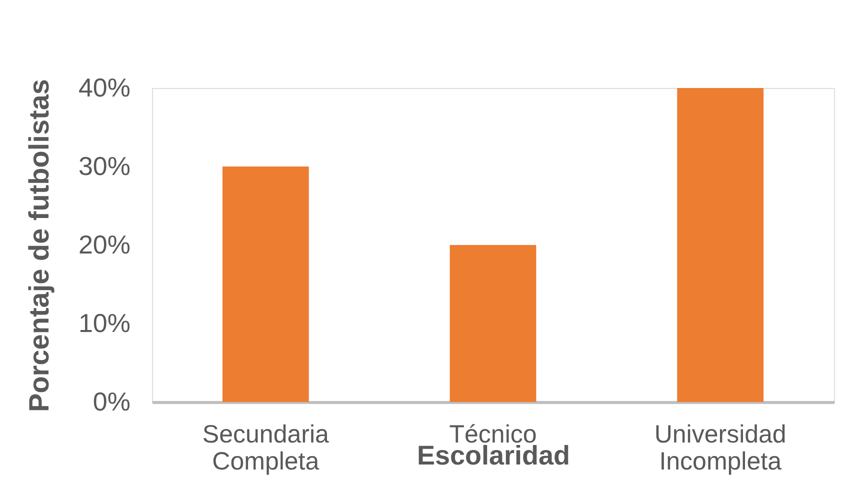  I want to click on x-tick-label: Secundaria Completa, so click(265, 448).